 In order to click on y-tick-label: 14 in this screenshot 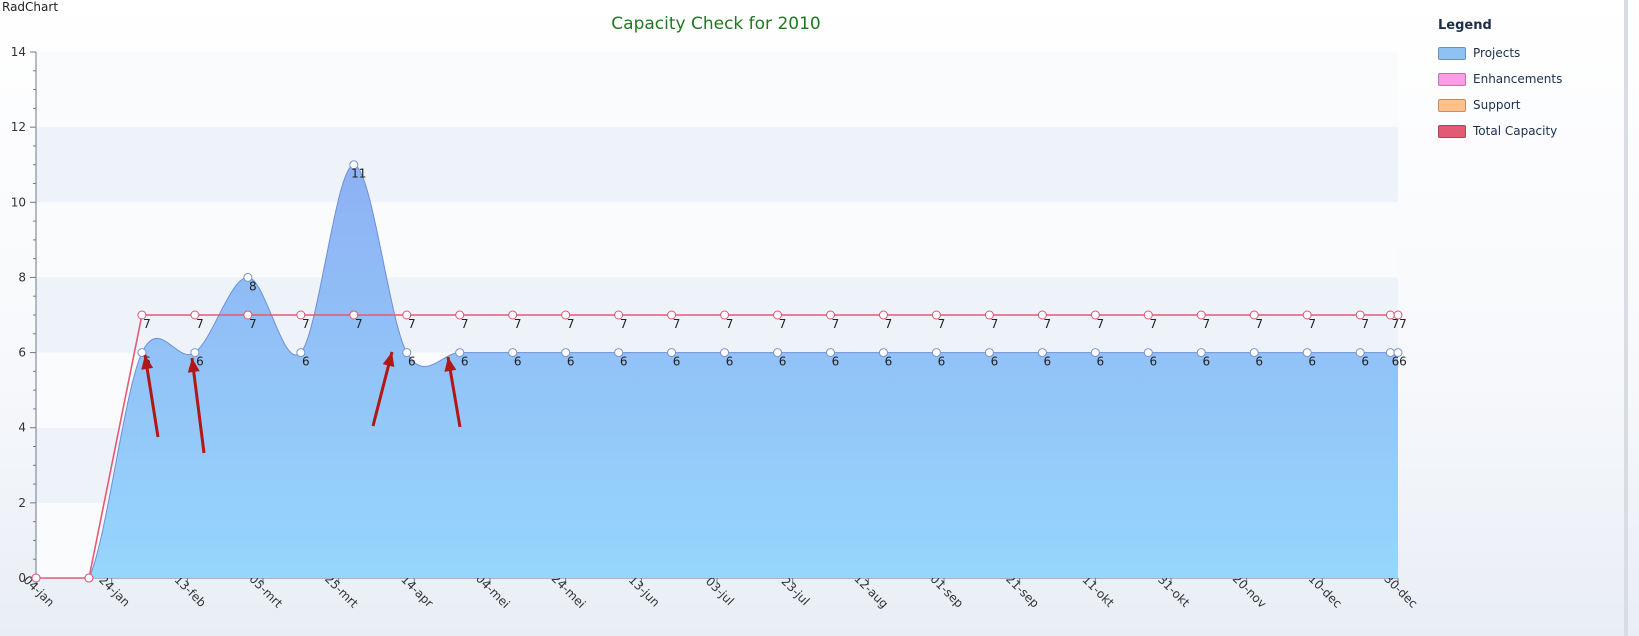, I will do `click(18, 52)`.